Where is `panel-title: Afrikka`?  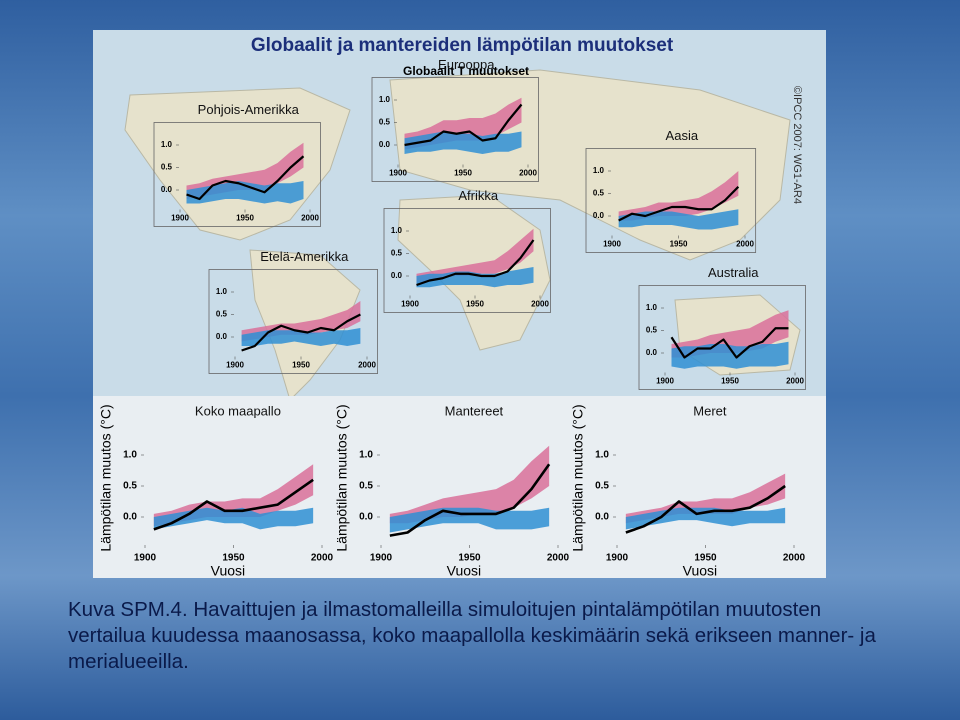
panel-title: Afrikka is located at coordinates (478, 195).